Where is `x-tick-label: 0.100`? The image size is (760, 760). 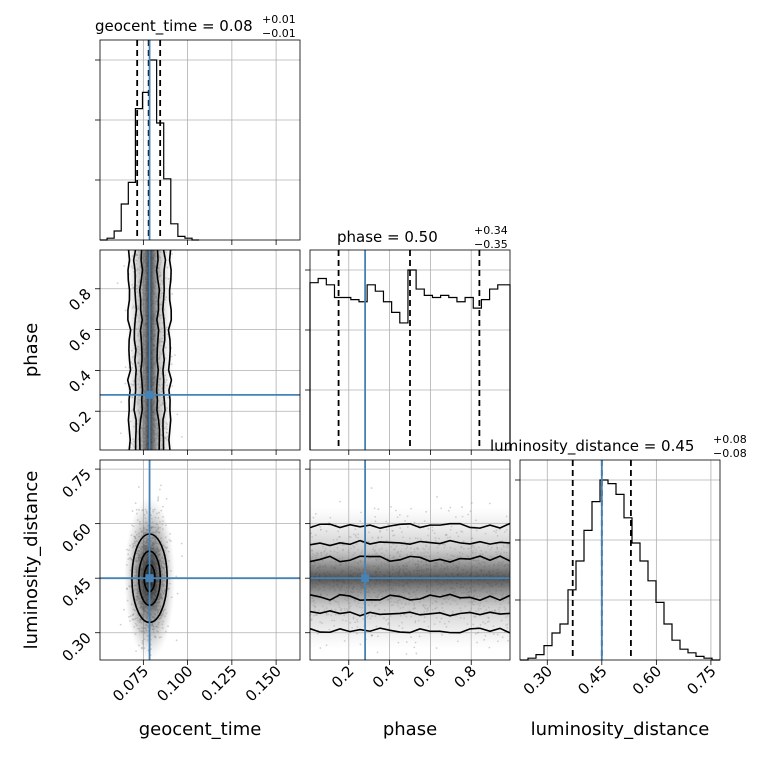 x-tick-label: 0.100 is located at coordinates (174, 683).